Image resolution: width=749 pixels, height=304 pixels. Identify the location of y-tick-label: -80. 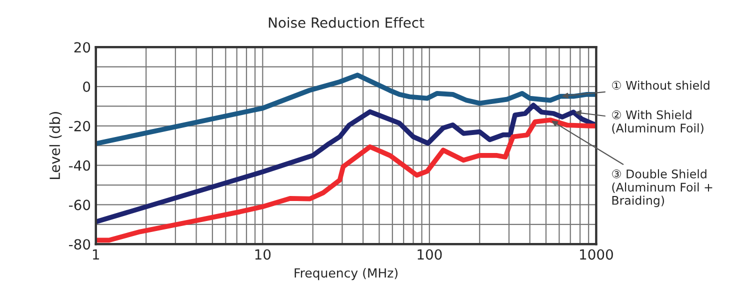
(79, 244).